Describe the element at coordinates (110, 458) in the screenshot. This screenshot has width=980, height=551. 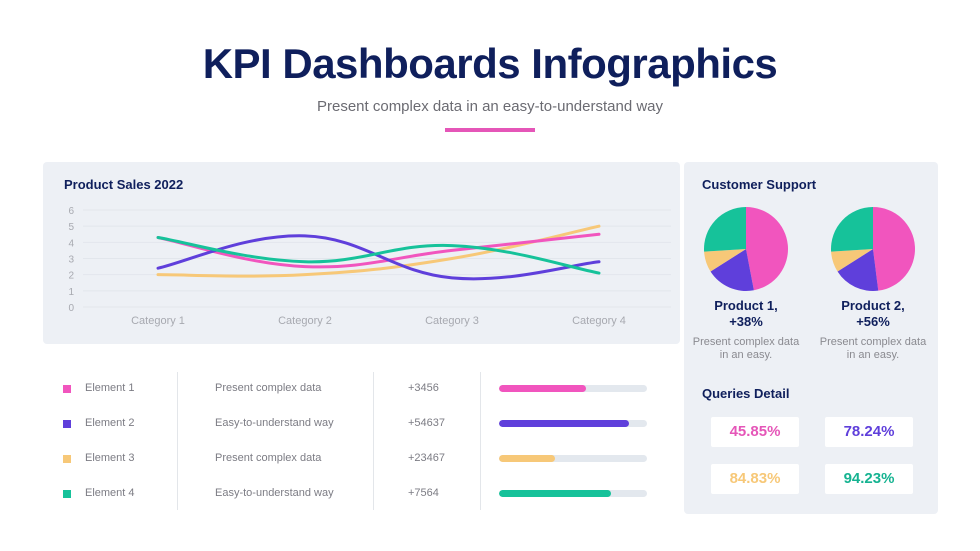
I see `element-name: Element 3` at that location.